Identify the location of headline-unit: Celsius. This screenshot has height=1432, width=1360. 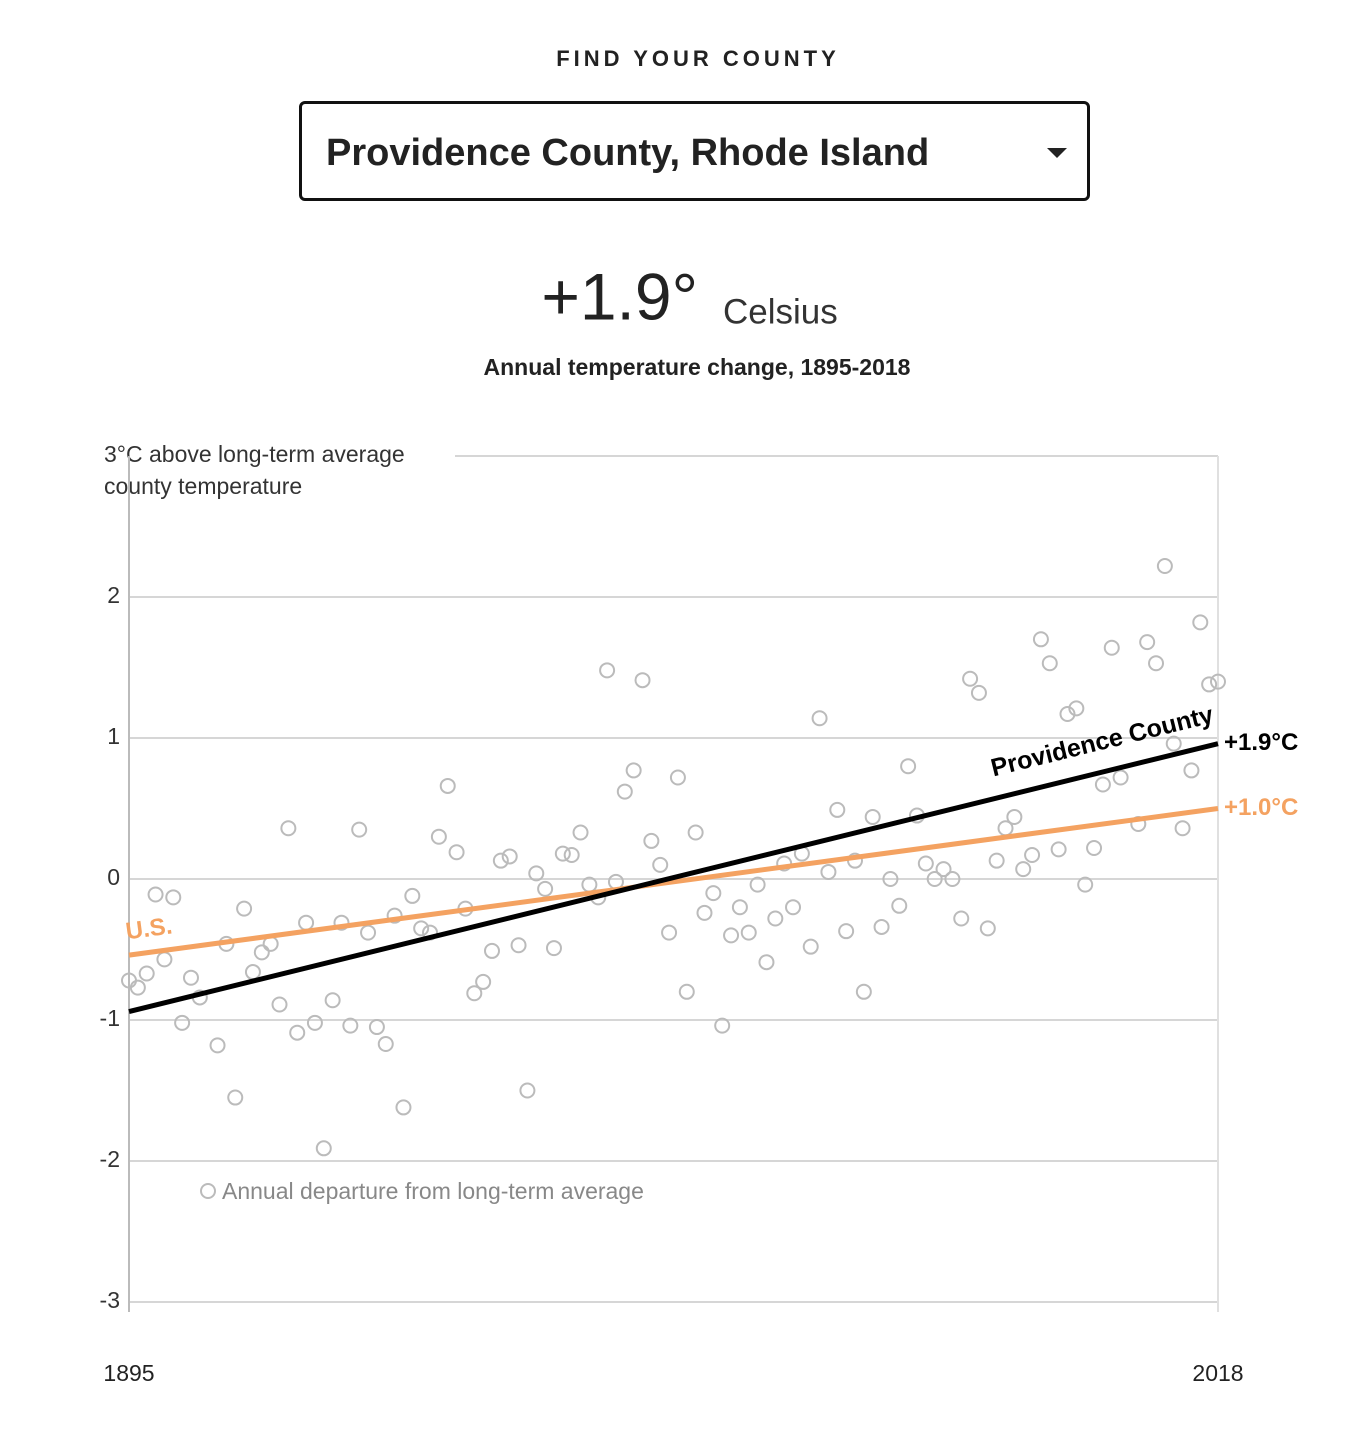
(780, 311).